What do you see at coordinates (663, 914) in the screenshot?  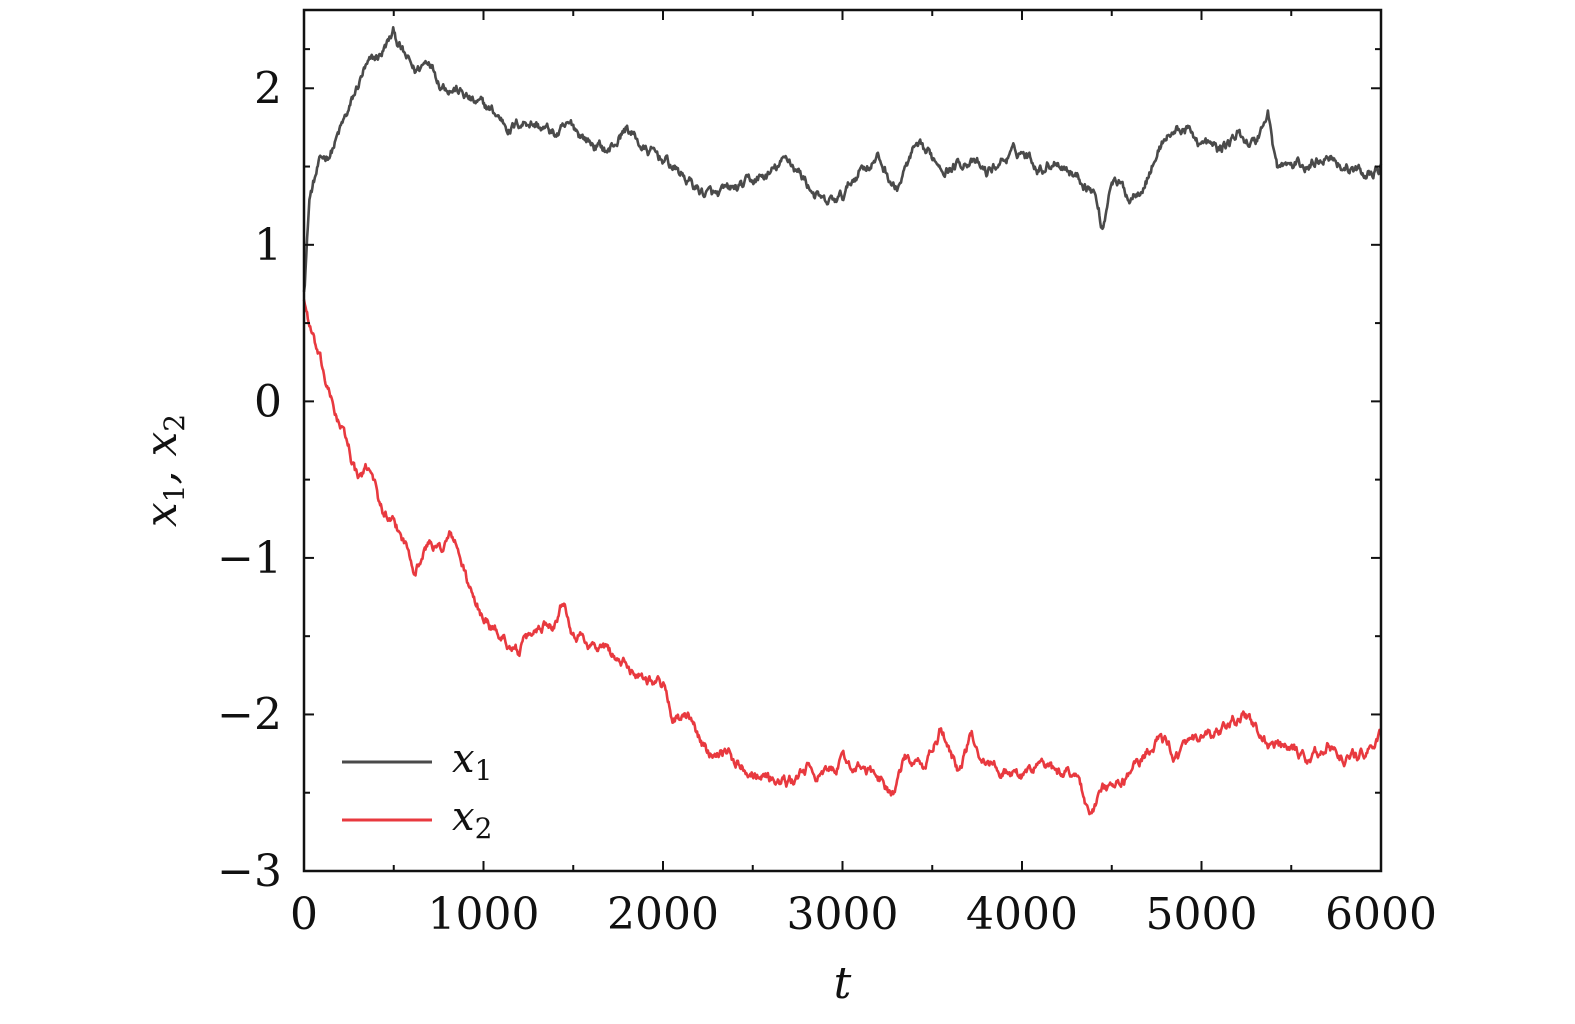 I see `x-tick-label: 2000` at bounding box center [663, 914].